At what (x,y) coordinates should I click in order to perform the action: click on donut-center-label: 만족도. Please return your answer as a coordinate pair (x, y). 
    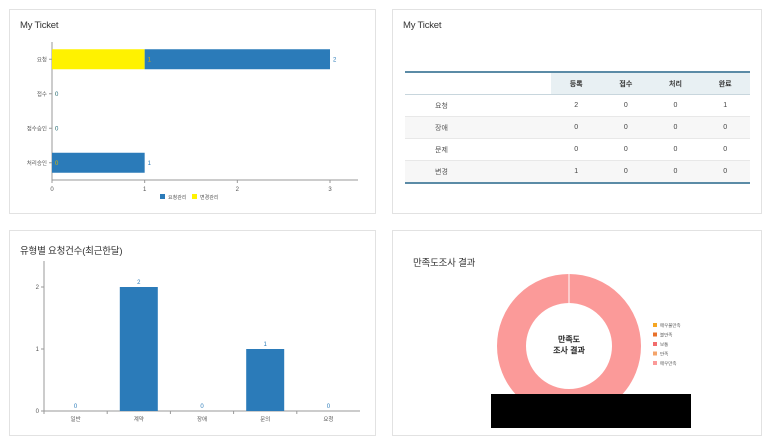
    Looking at the image, I should click on (569, 339).